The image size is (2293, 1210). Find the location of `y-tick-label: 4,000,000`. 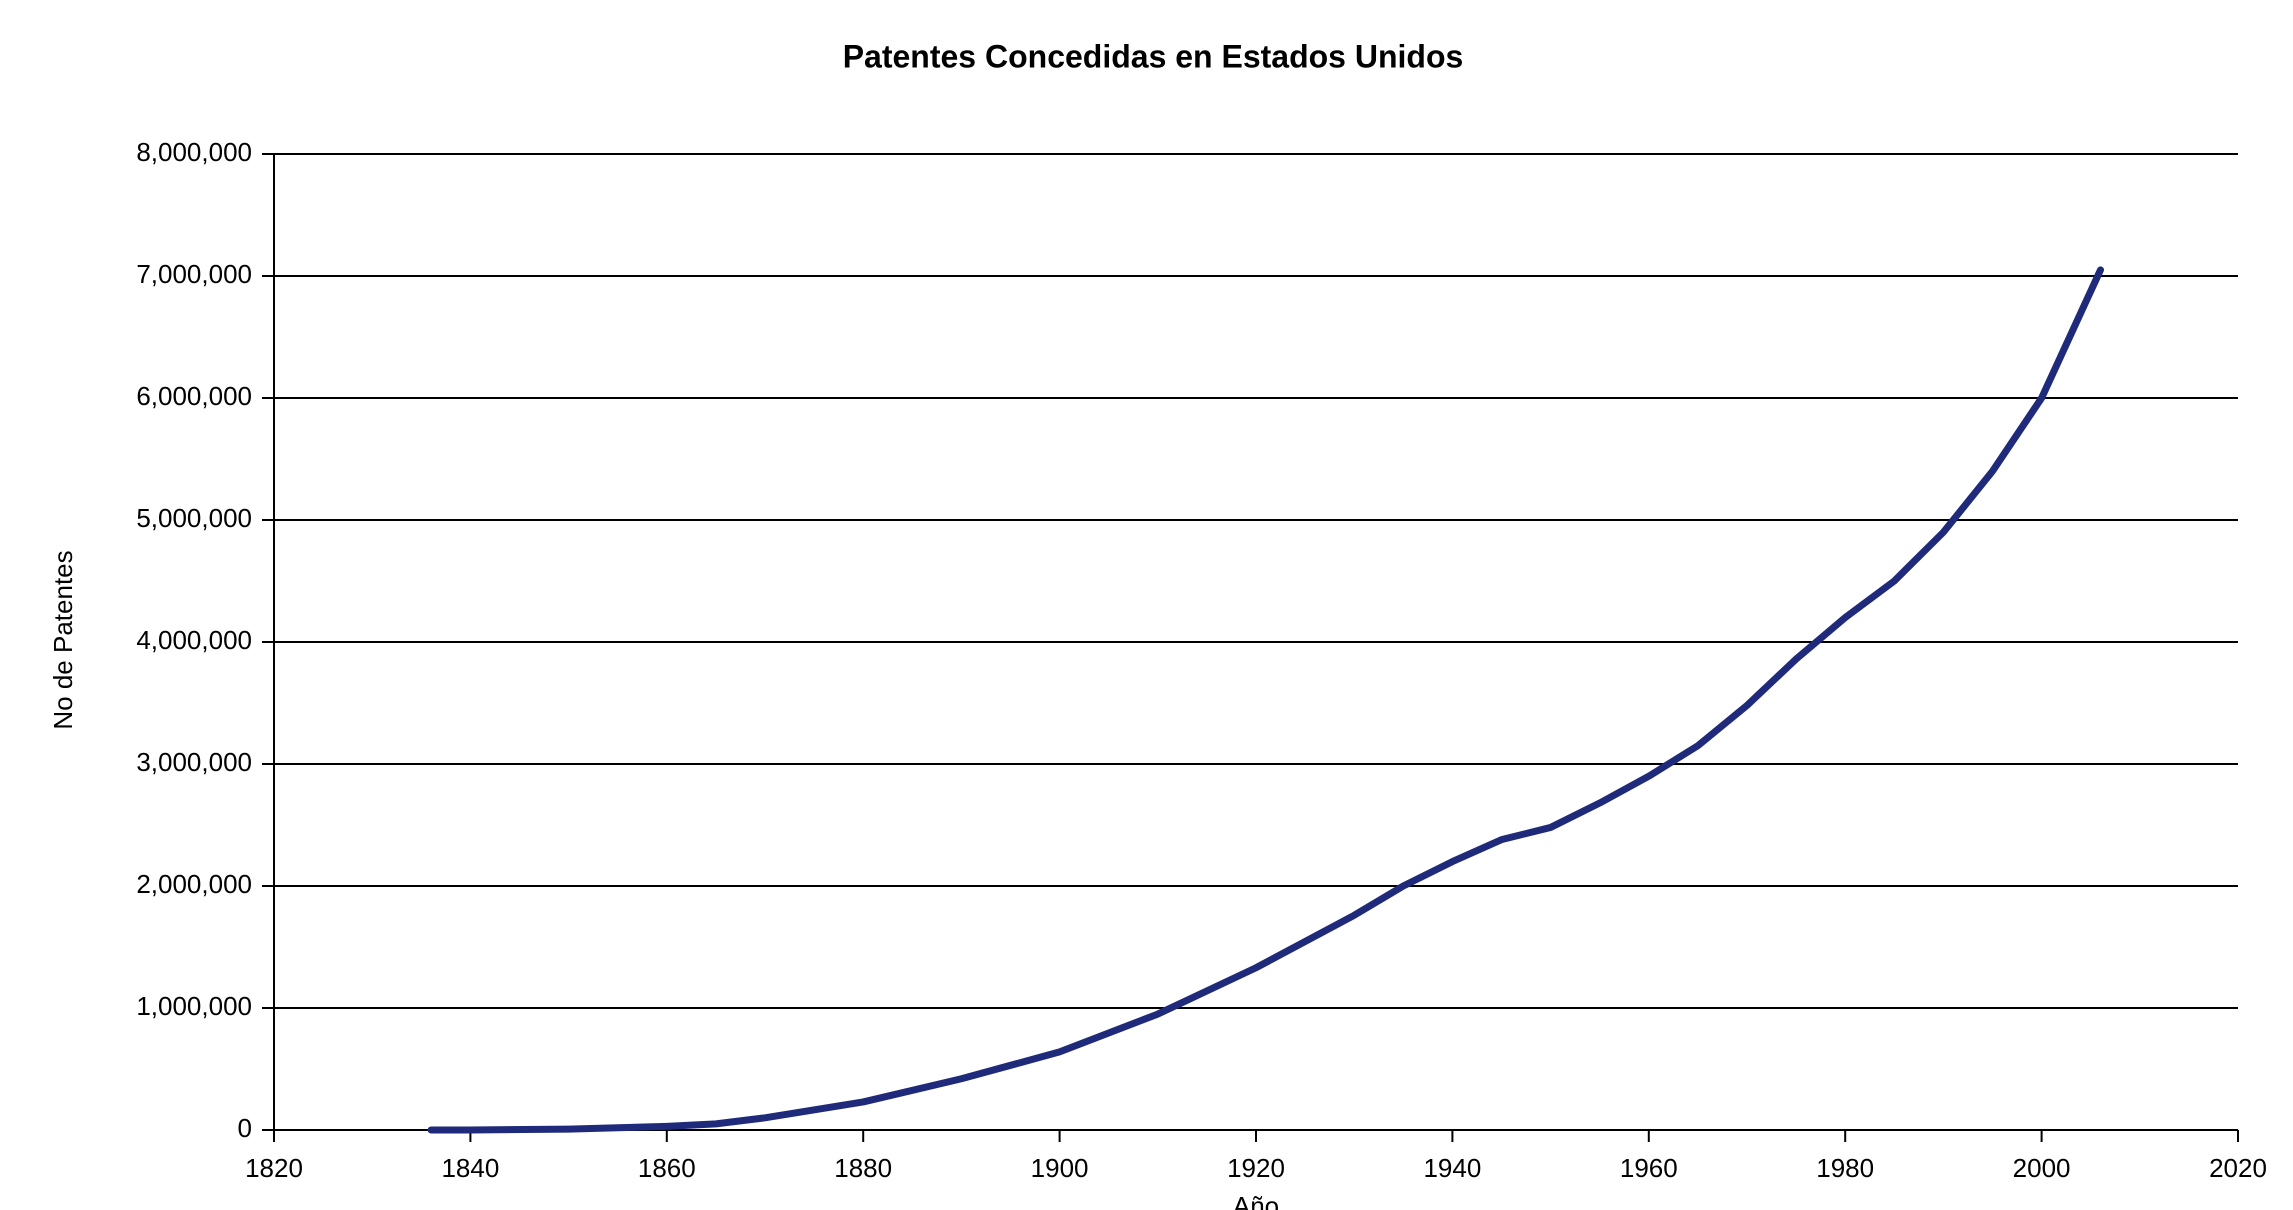

y-tick-label: 4,000,000 is located at coordinates (194, 640).